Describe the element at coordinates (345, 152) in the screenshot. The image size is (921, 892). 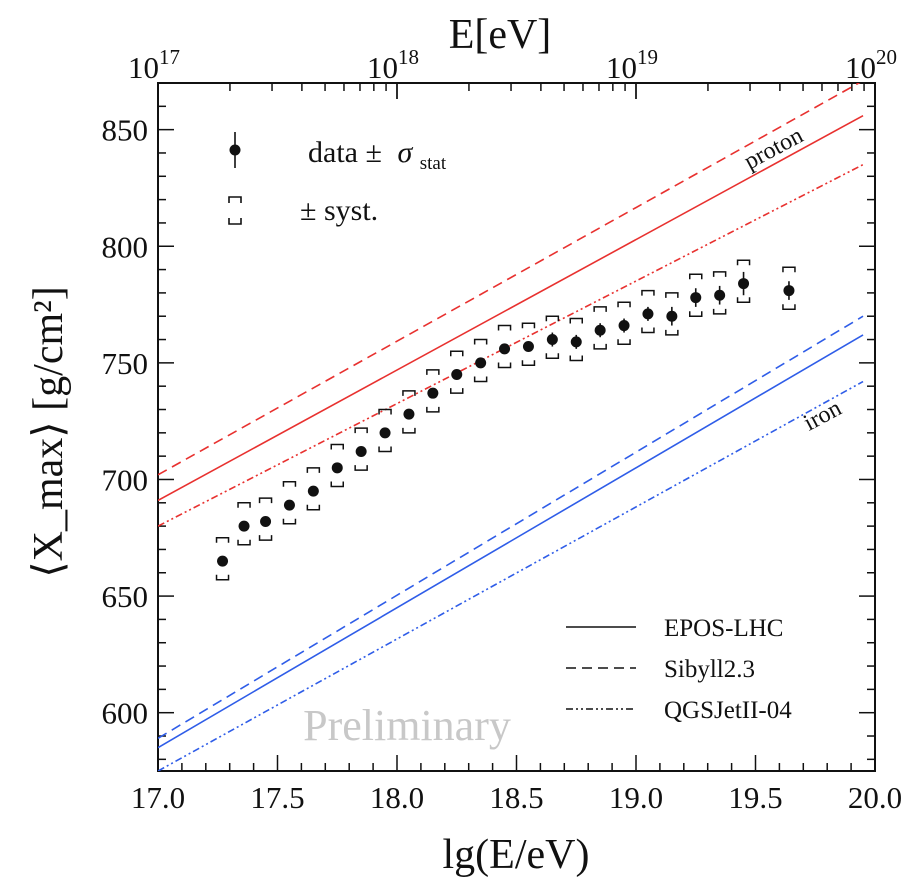
I see `legend-data-text: data ±` at that location.